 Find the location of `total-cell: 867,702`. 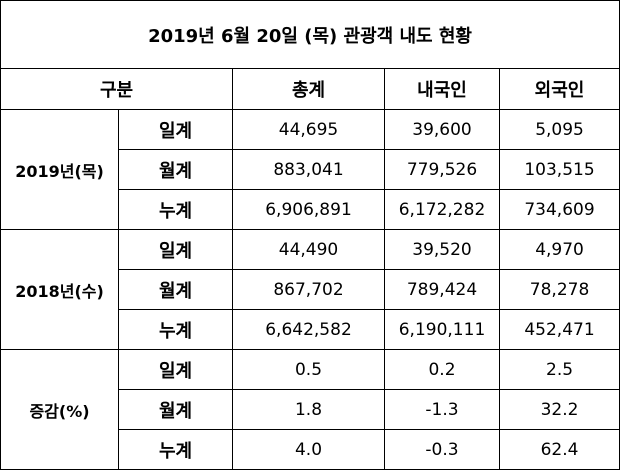

total-cell: 867,702 is located at coordinates (308, 289).